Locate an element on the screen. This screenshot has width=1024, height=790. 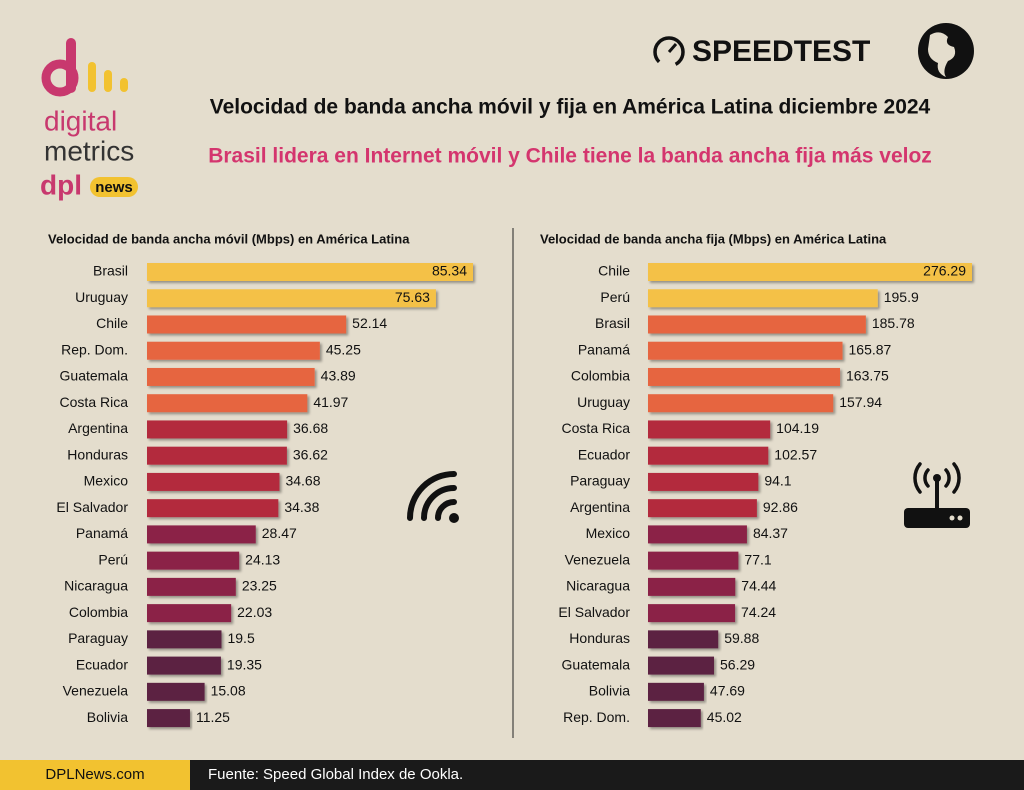
speedtest-logo: SPEEDTEST is located at coordinates (813, 51).